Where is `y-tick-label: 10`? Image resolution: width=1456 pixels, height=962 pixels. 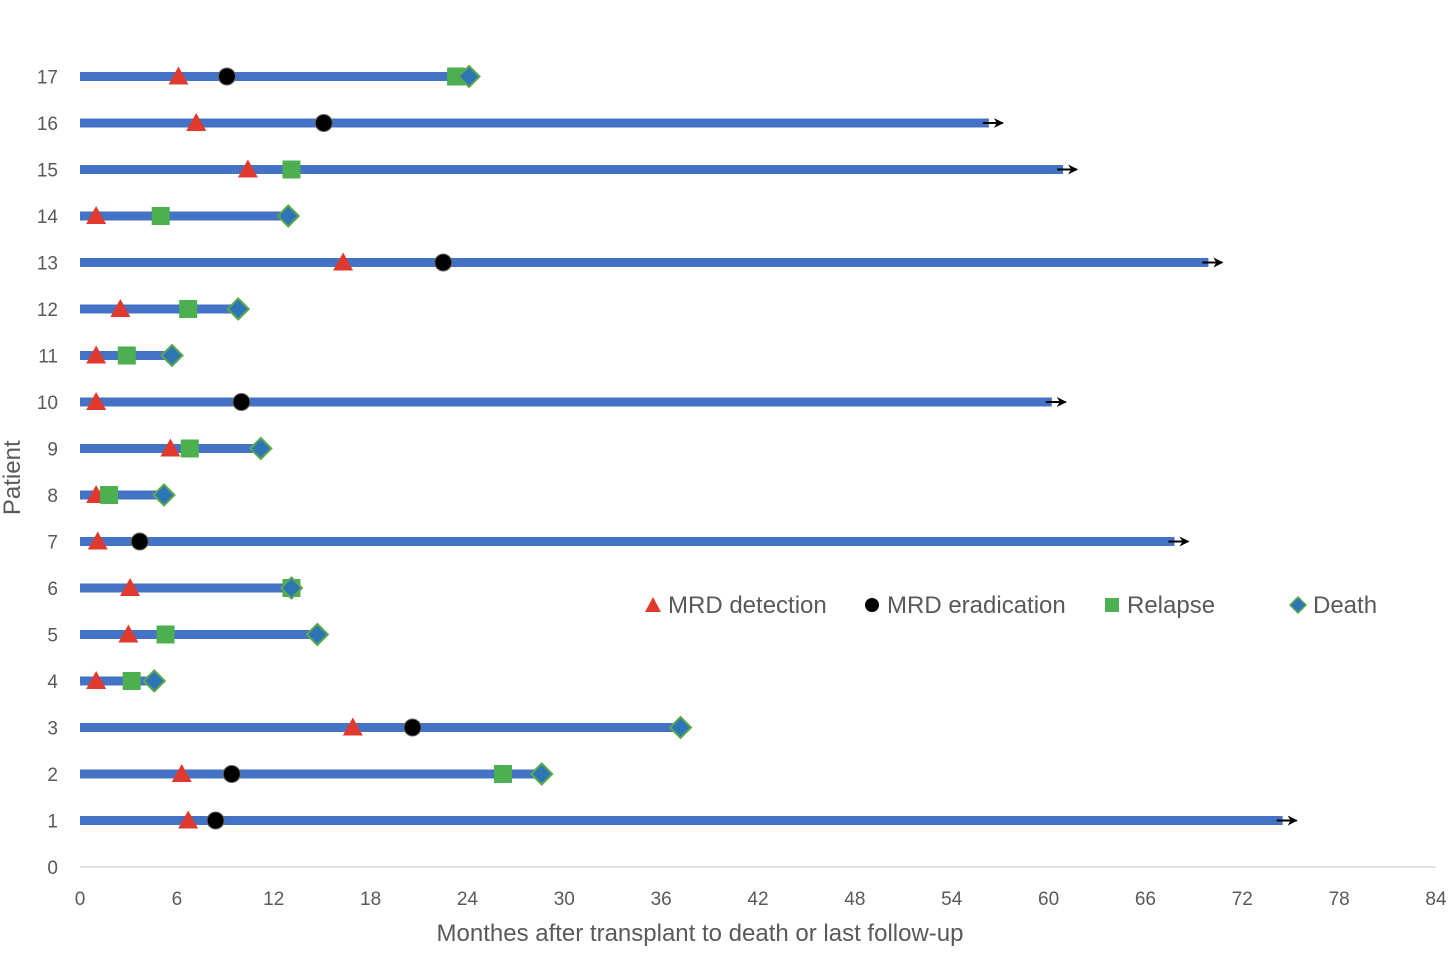 y-tick-label: 10 is located at coordinates (47, 403).